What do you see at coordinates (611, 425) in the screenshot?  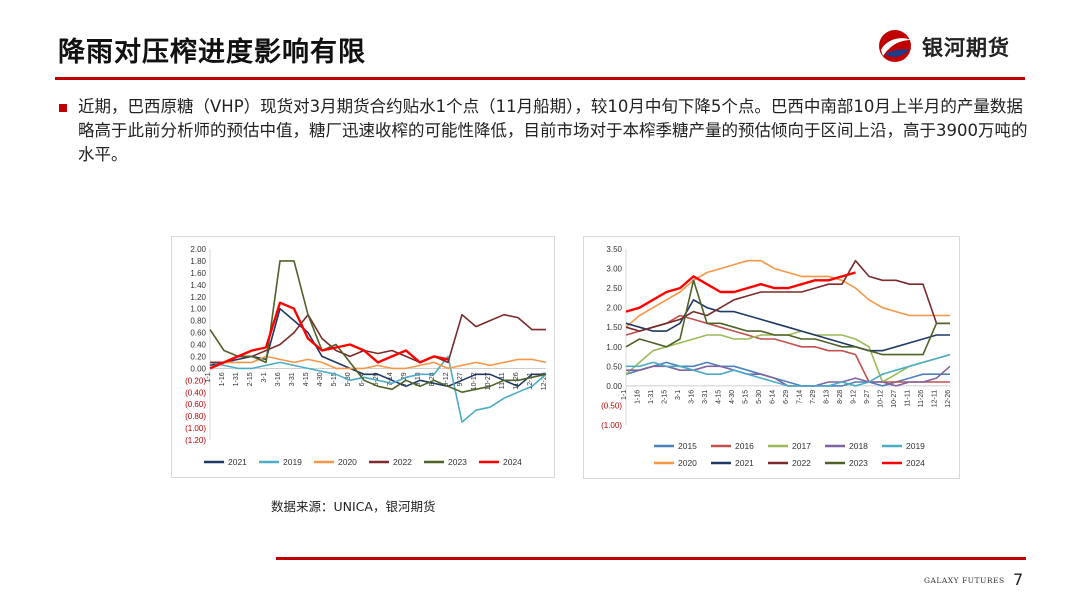 I see `y-tick-label: (1.00)` at bounding box center [611, 425].